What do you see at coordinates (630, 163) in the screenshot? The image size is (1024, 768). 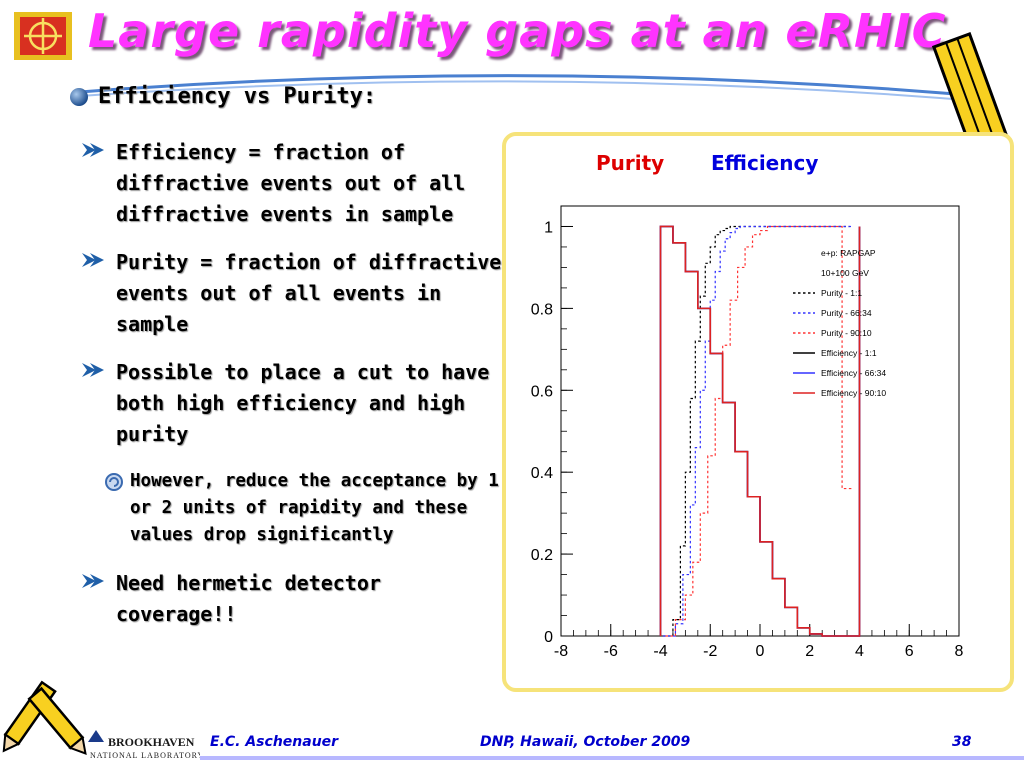 I see `chart-label-purity: Purity` at bounding box center [630, 163].